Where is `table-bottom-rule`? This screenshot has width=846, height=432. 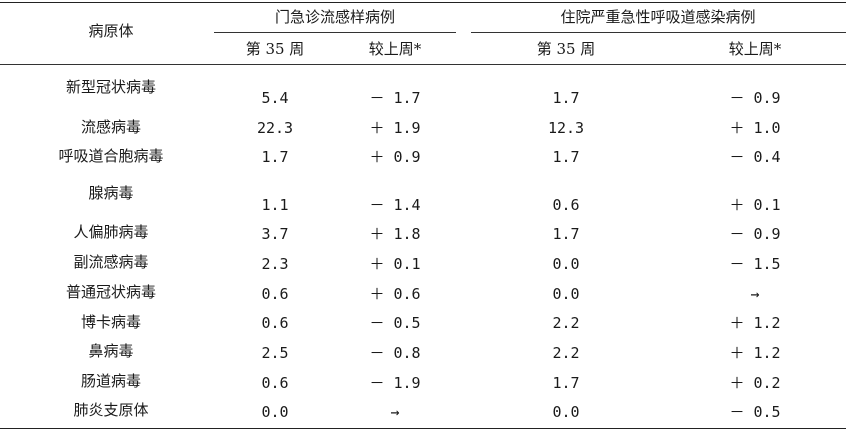
table-bottom-rule is located at coordinates (423, 428).